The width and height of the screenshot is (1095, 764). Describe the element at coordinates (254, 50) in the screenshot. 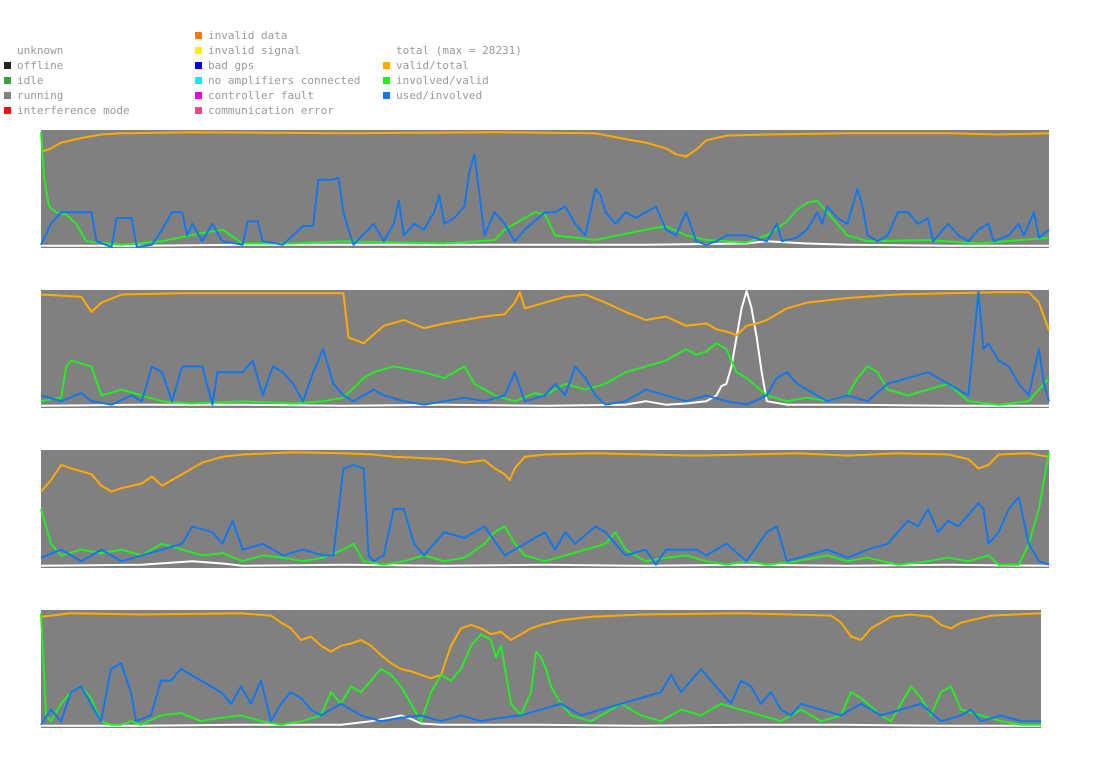

I see `legend-label: invalid signal` at that location.